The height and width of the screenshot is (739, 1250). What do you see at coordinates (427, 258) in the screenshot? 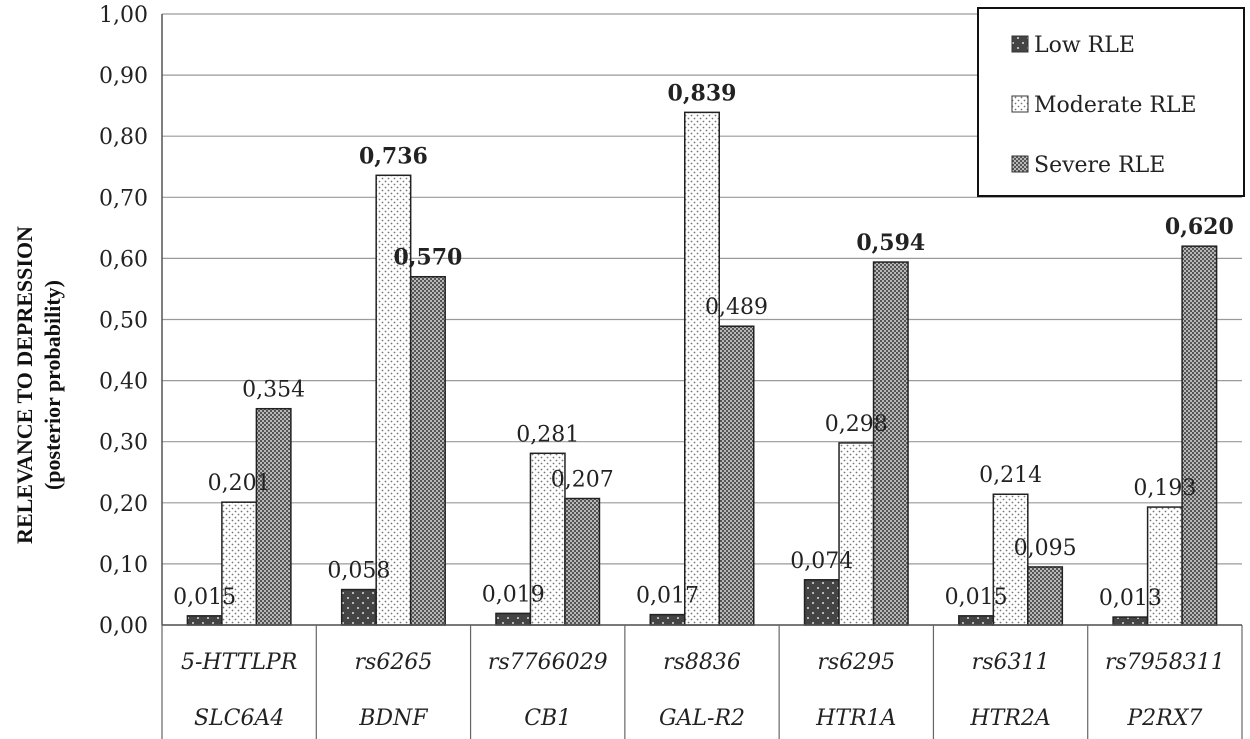
I see `data-label-severe-1: 0,570` at bounding box center [427, 258].